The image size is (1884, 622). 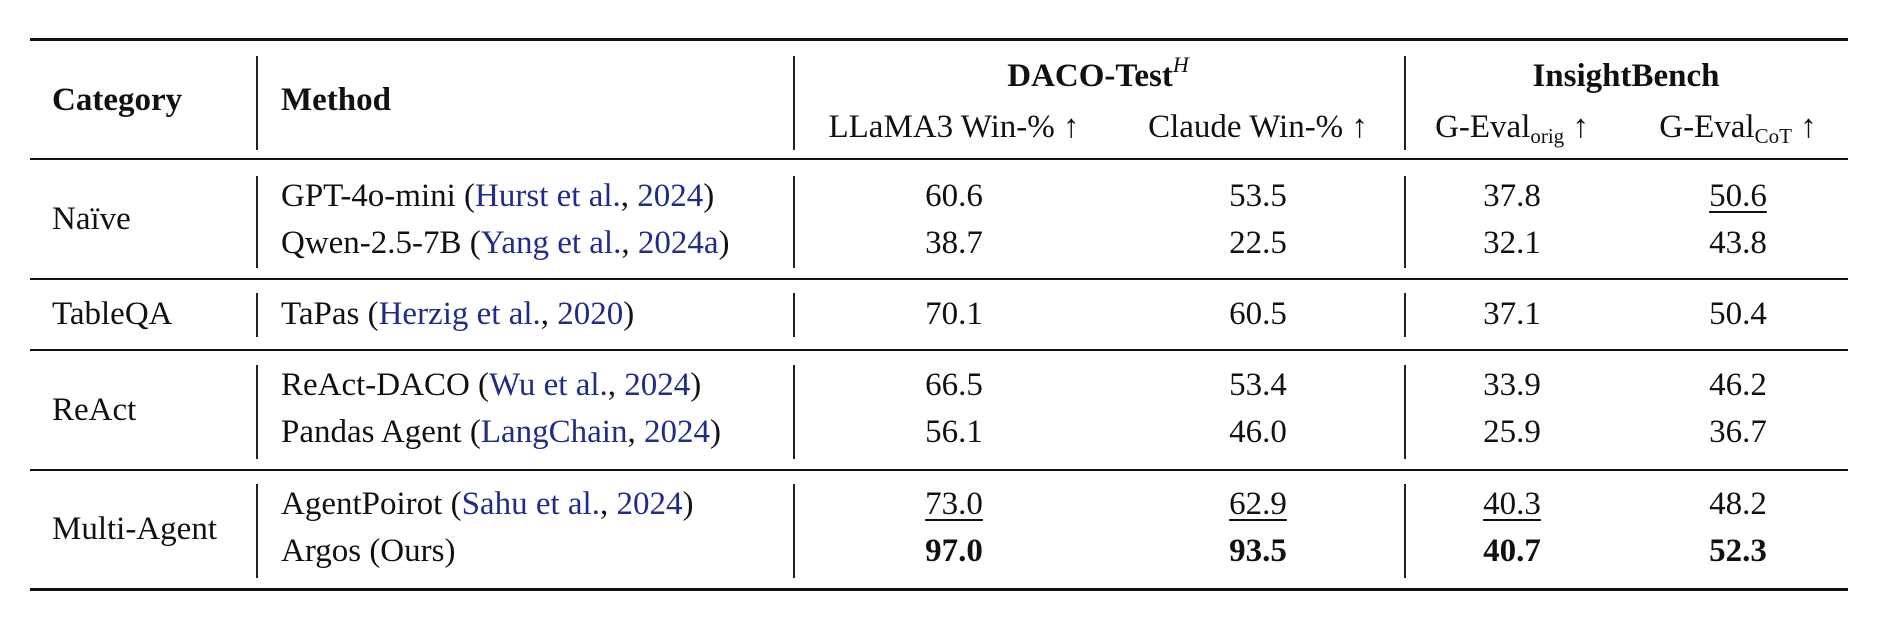 What do you see at coordinates (91, 219) in the screenshot?
I see `category-naive: Naïve` at bounding box center [91, 219].